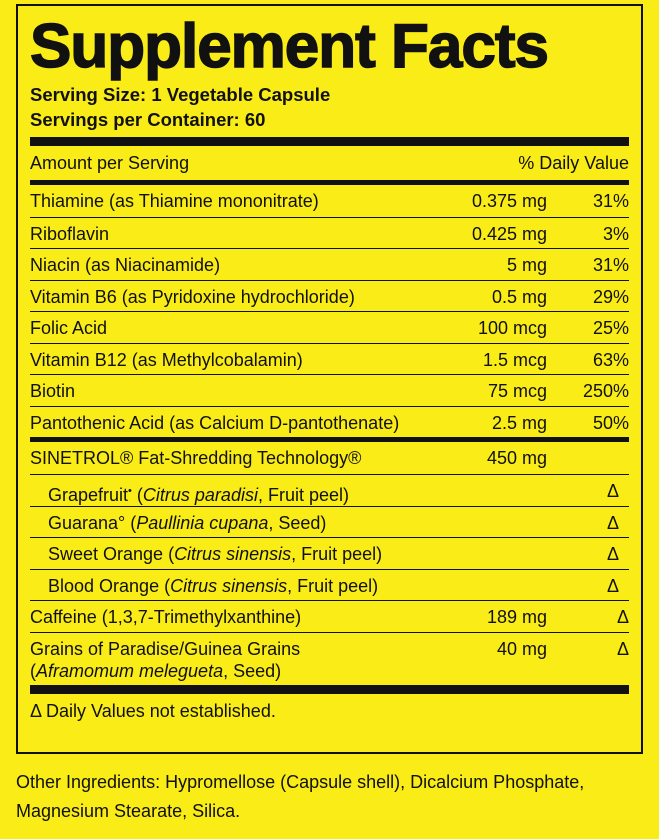 This screenshot has height=839, width=659. Describe the element at coordinates (605, 391) in the screenshot. I see `daily-value: 250%` at that location.